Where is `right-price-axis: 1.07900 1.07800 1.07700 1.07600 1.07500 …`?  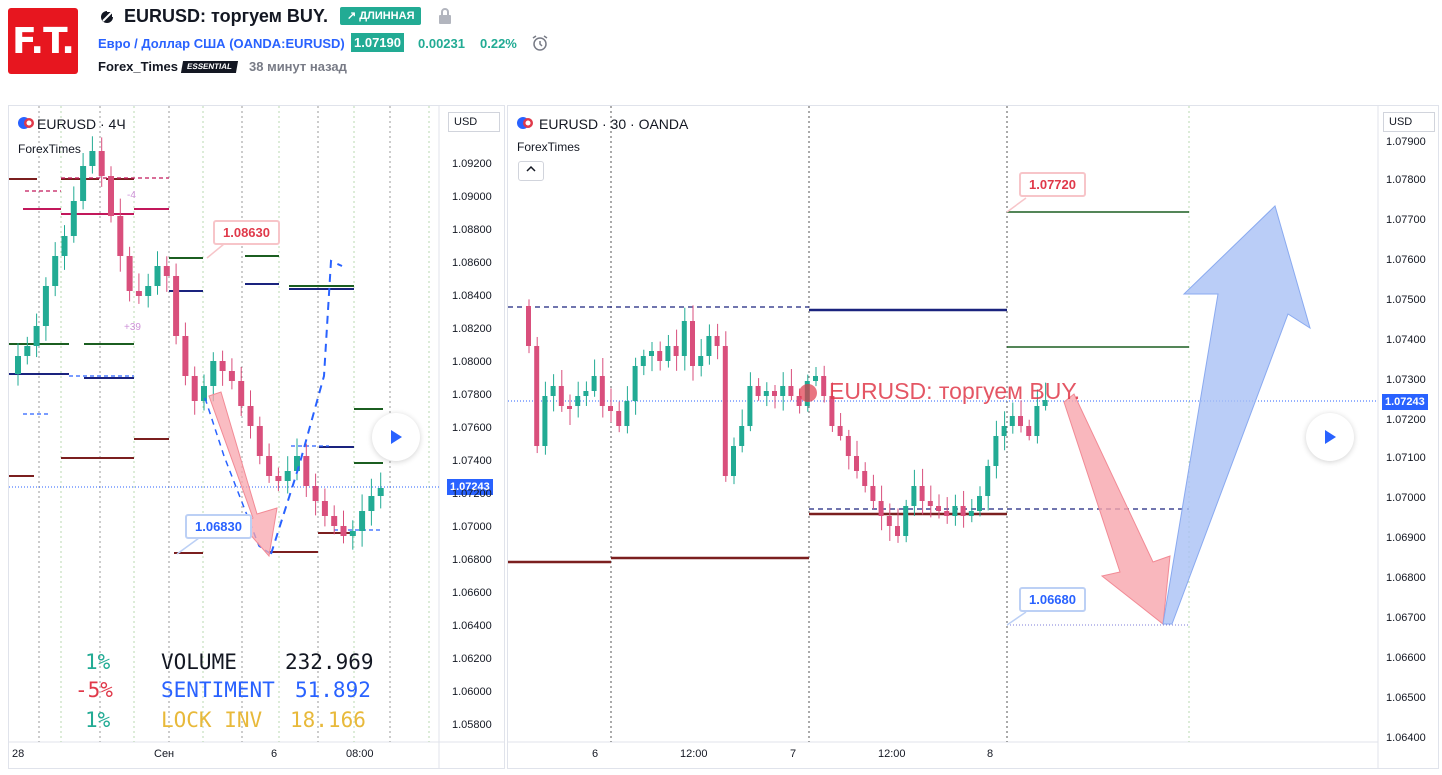
right-price-axis: 1.07900 1.07800 1.07700 1.07600 1.07500 … is located at coordinates (1409, 441).